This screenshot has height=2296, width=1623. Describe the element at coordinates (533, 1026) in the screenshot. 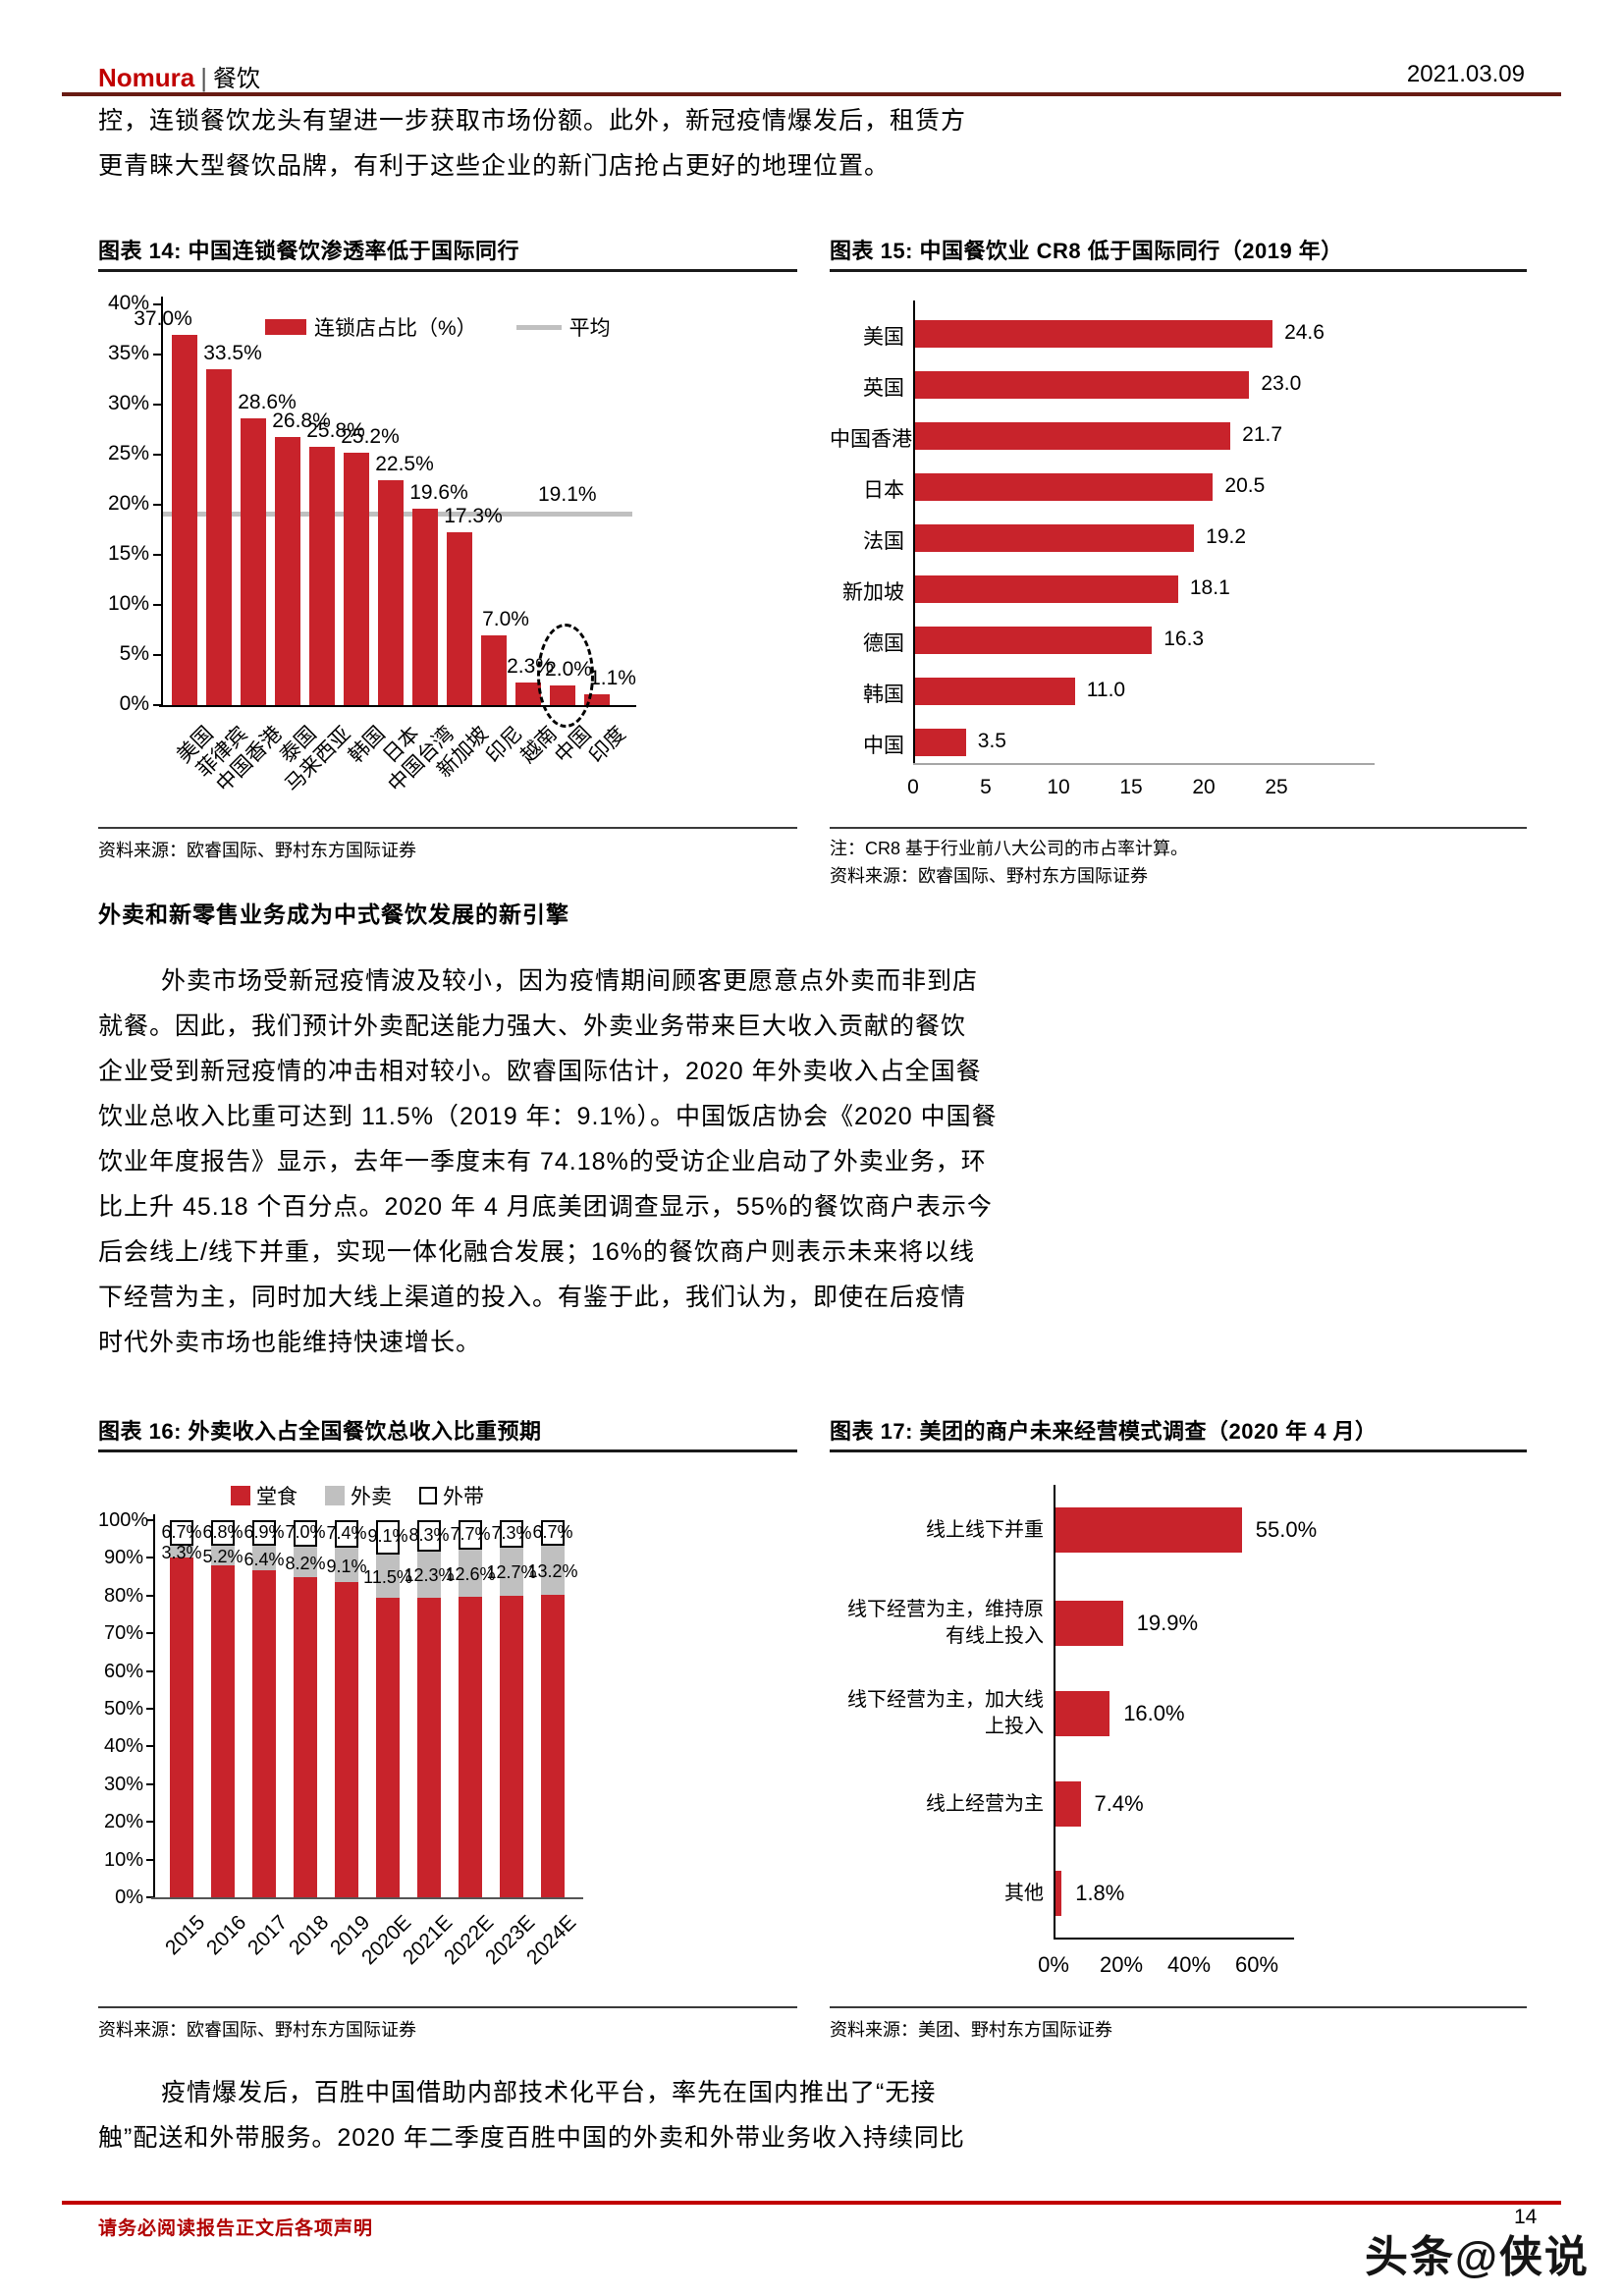

I see `paragraph-line: 就餐。因此，我们预计外卖配送能力强大、外卖业务带来巨大收入贡献的餐饮` at that location.